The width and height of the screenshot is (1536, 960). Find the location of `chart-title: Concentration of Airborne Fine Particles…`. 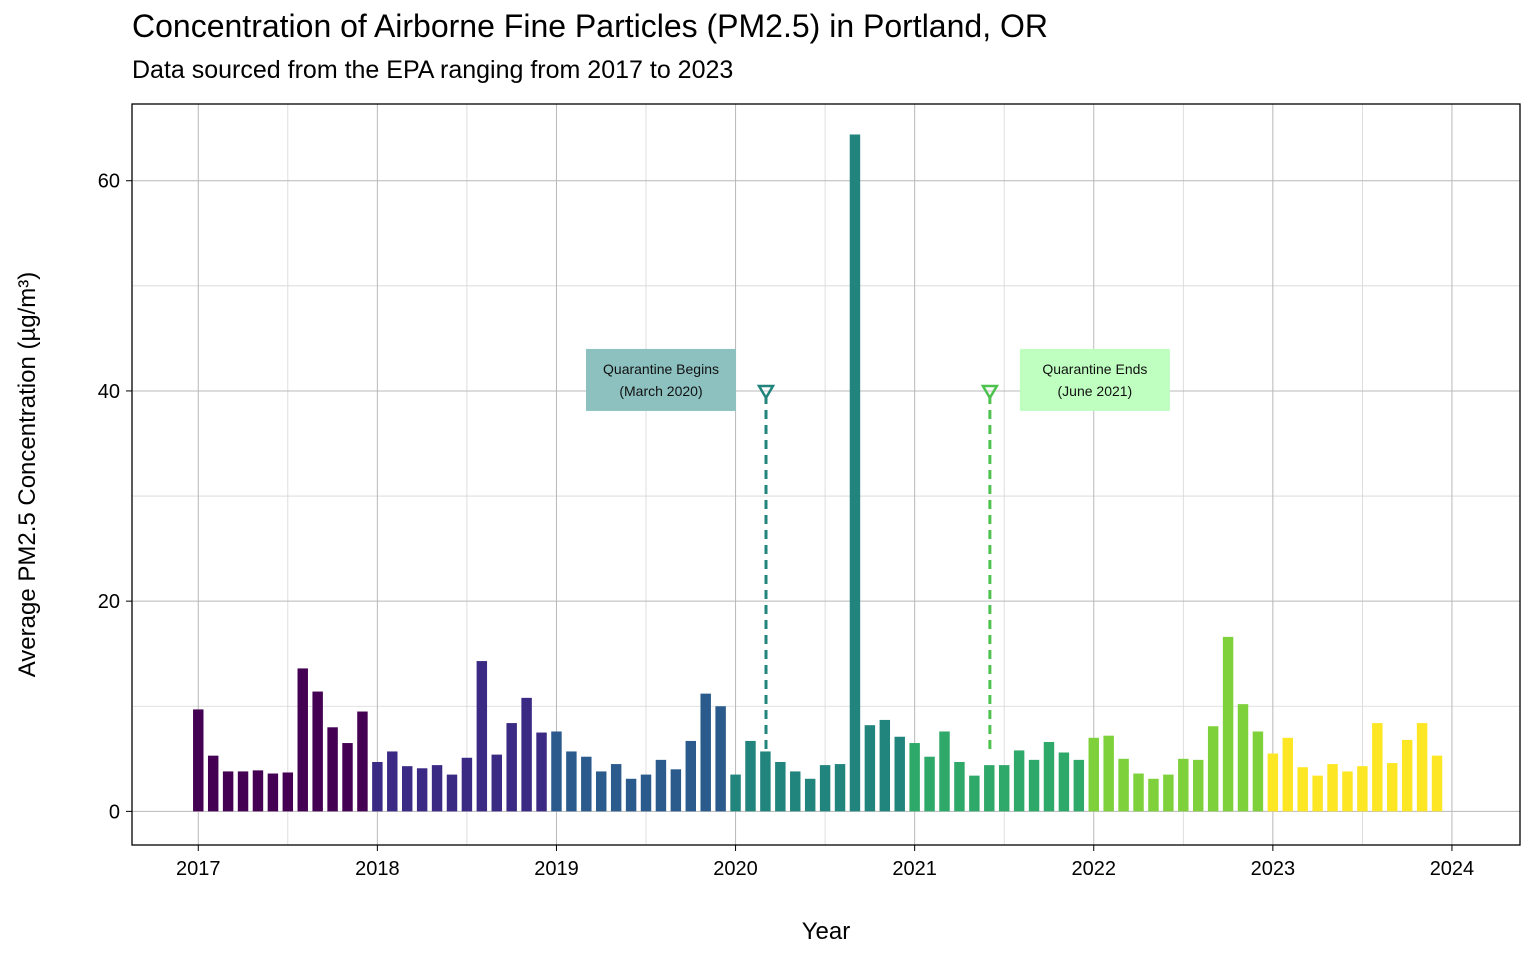

chart-title: Concentration of Airborne Fine Particles… is located at coordinates (590, 26).